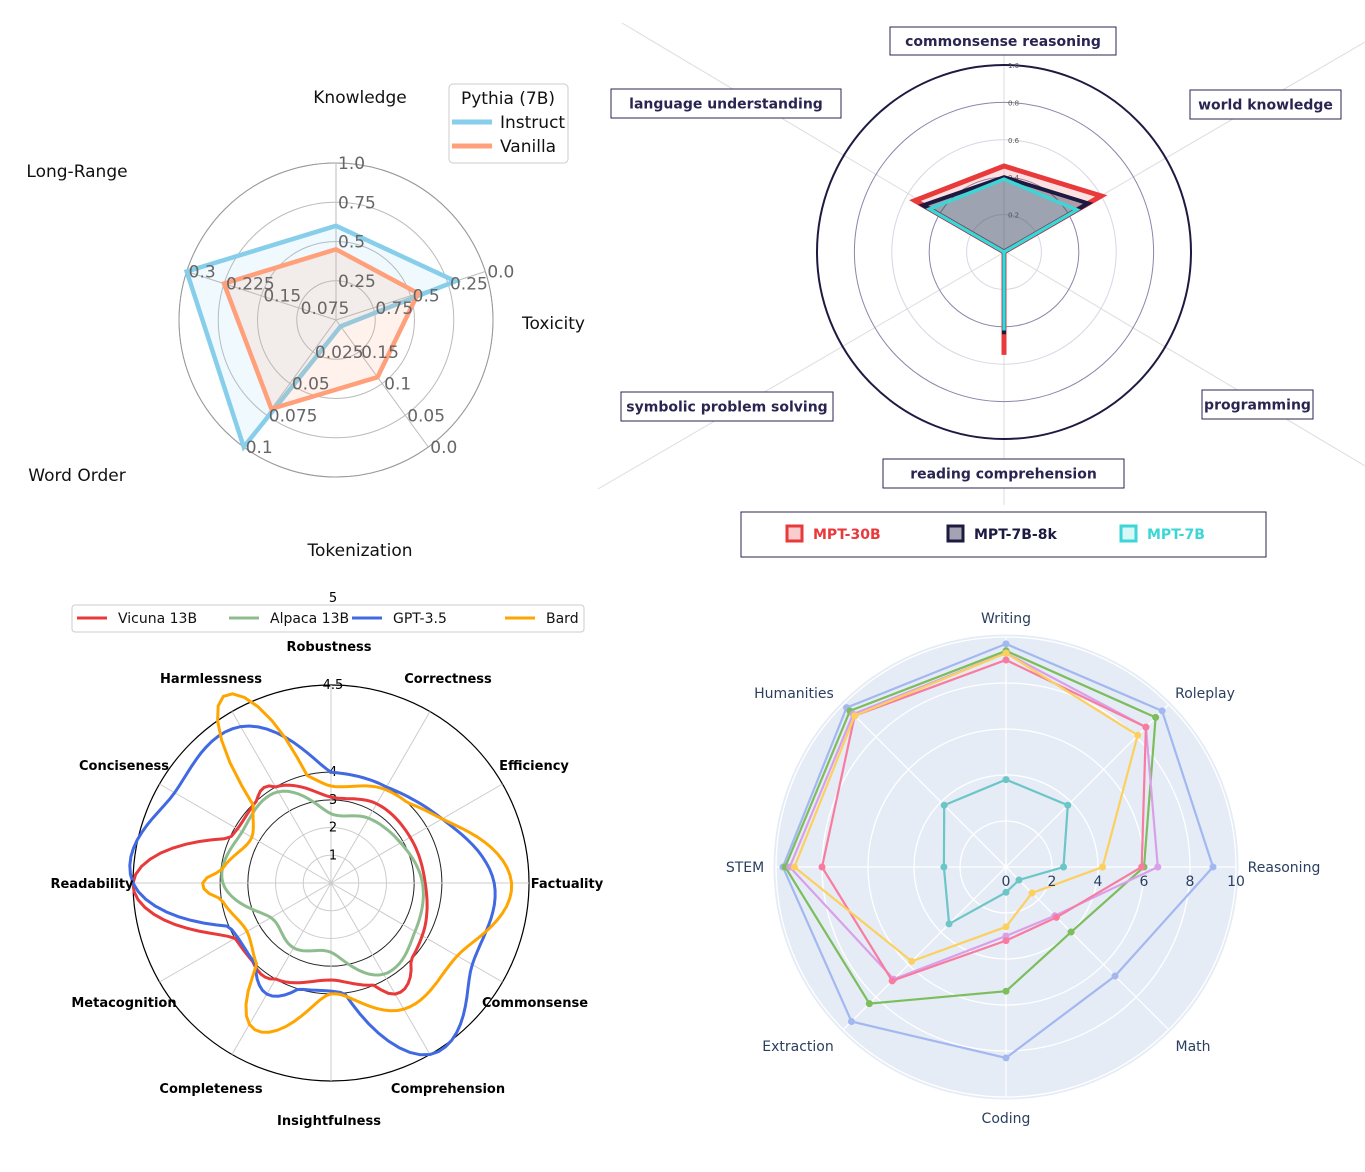 This screenshot has width=1365, height=1172. Describe the element at coordinates (847, 535) in the screenshot. I see `legend-label-mpt-30b: MPT-30B` at that location.